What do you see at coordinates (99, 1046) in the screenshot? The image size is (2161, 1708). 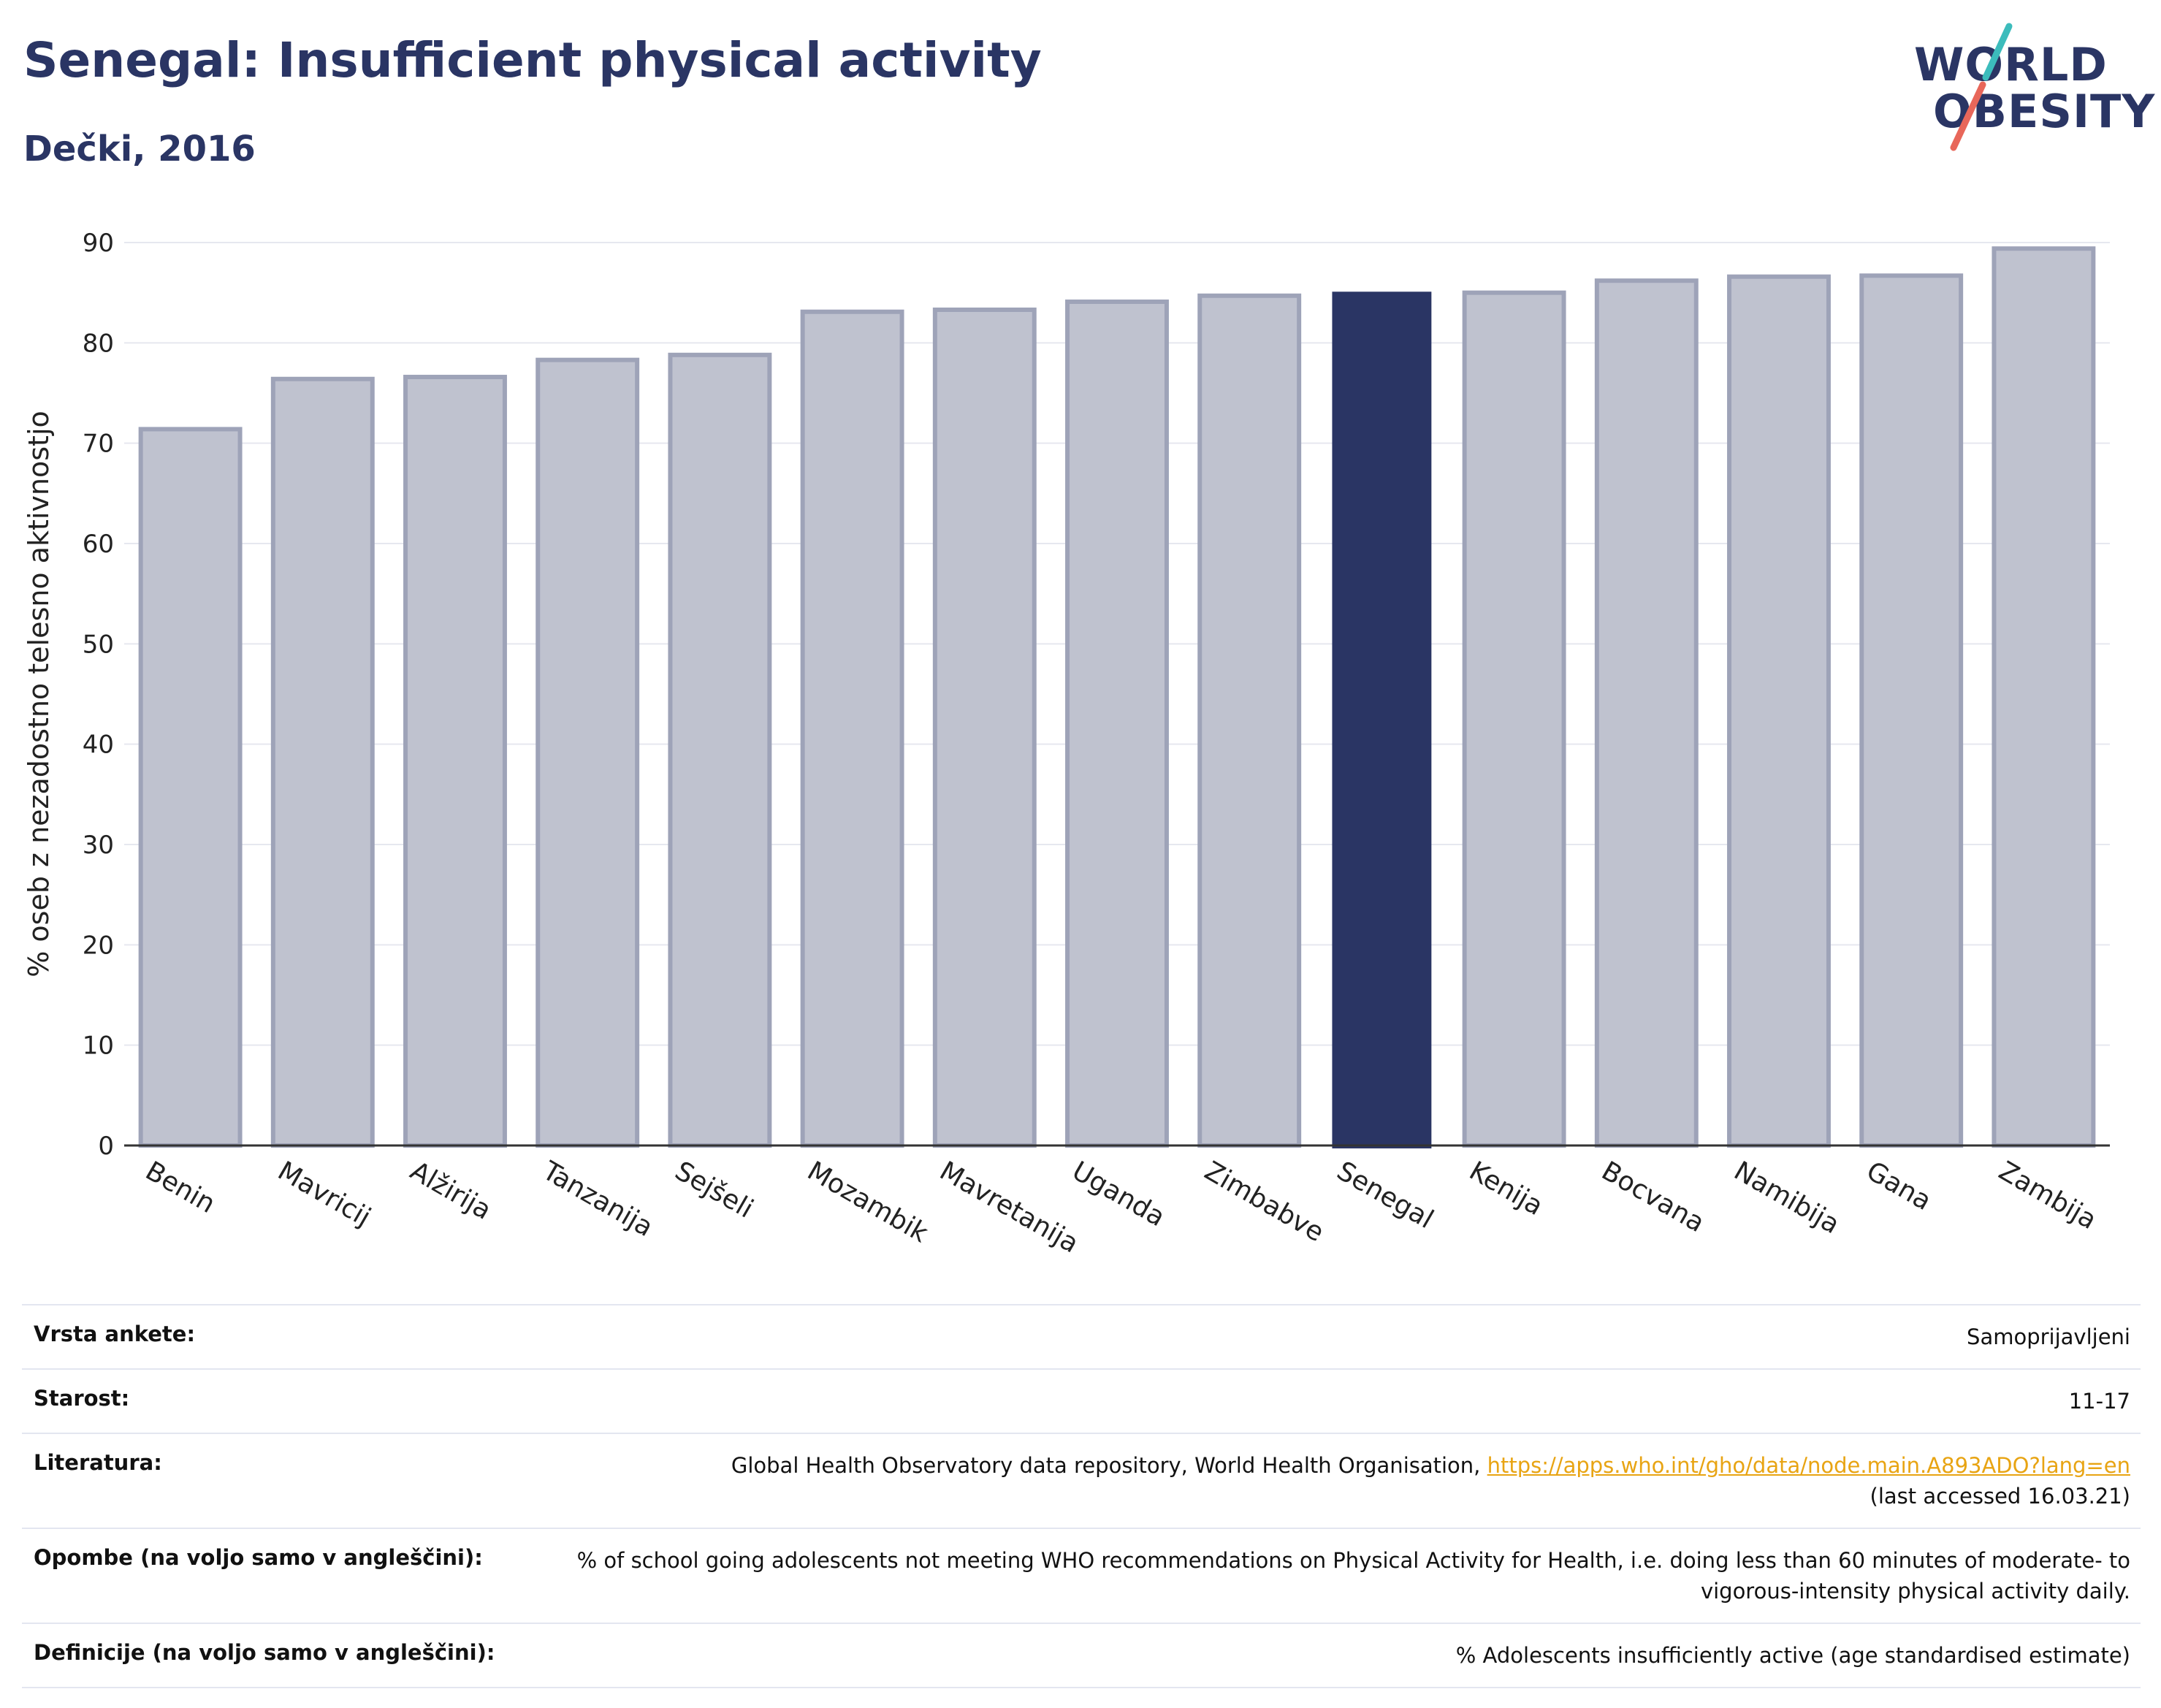 I see `y-tick-label: 10` at bounding box center [99, 1046].